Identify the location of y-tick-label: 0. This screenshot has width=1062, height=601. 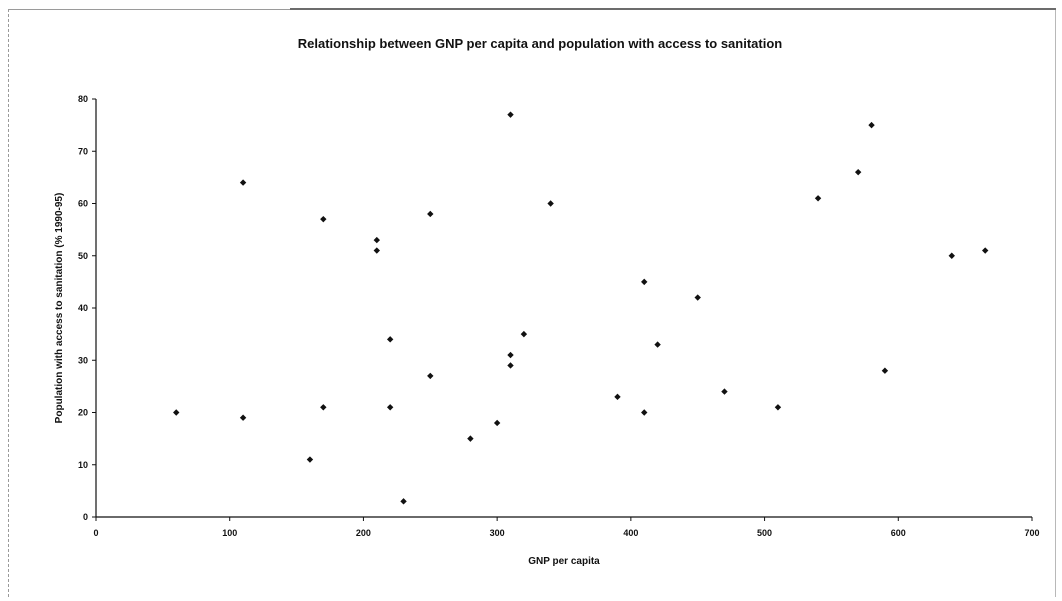
(85, 517).